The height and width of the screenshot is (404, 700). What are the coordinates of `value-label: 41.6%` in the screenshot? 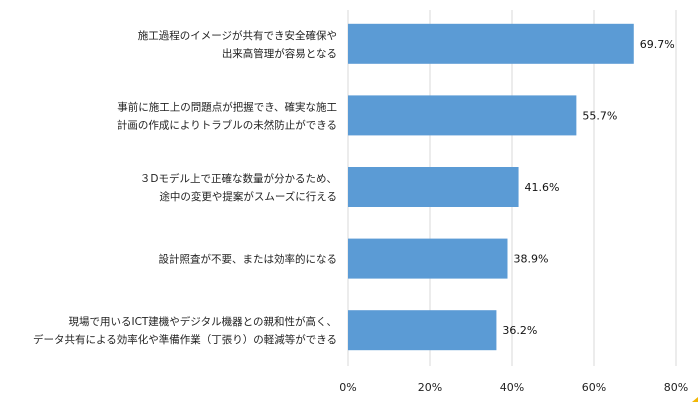 It's located at (542, 187).